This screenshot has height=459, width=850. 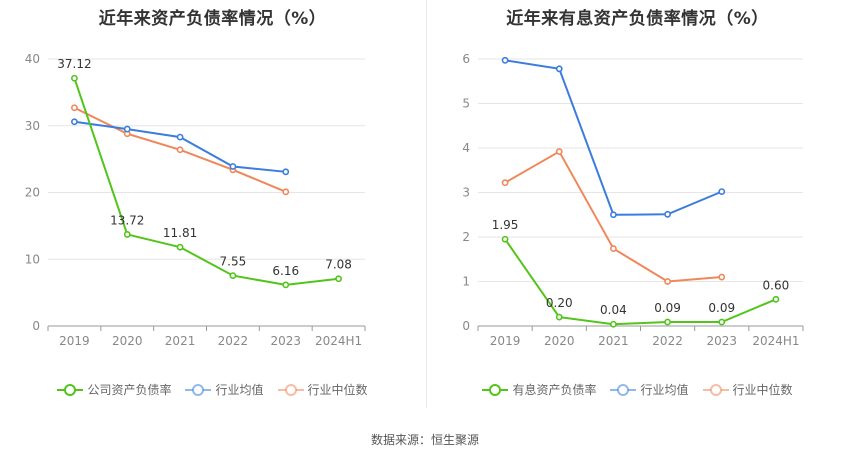 I want to click on y-tick-label: 40, so click(x=32, y=59).